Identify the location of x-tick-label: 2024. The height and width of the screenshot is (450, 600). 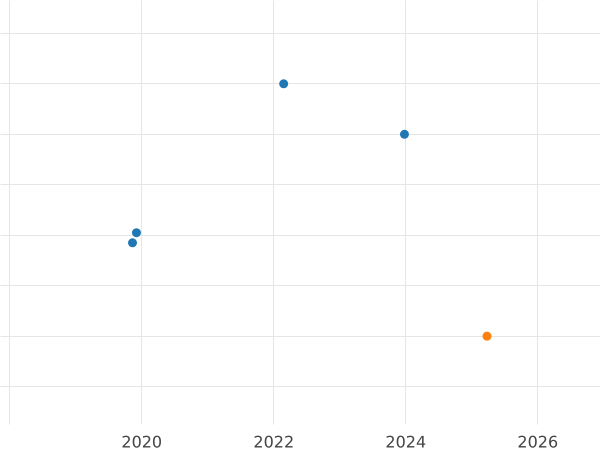
(405, 441).